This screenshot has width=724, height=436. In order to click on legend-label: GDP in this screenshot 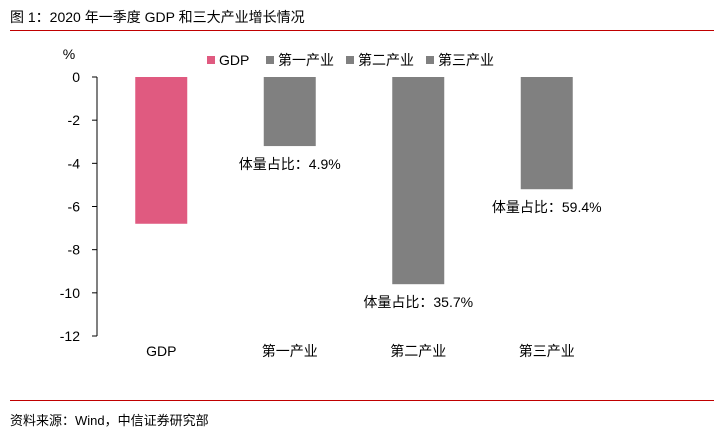, I will do `click(234, 60)`.